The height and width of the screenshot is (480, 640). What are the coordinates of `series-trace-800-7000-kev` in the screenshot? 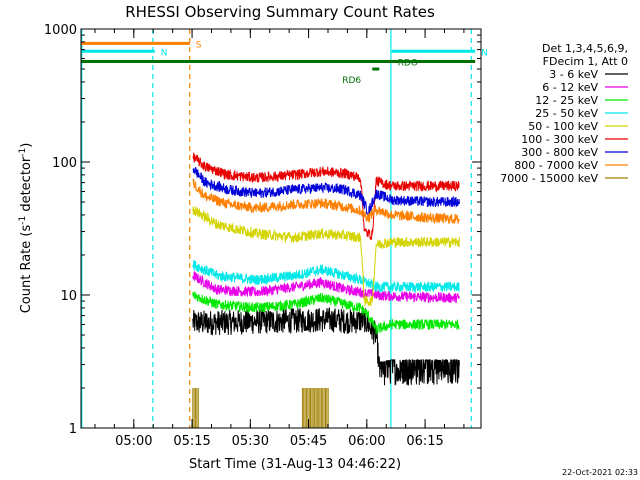 It's located at (326, 201).